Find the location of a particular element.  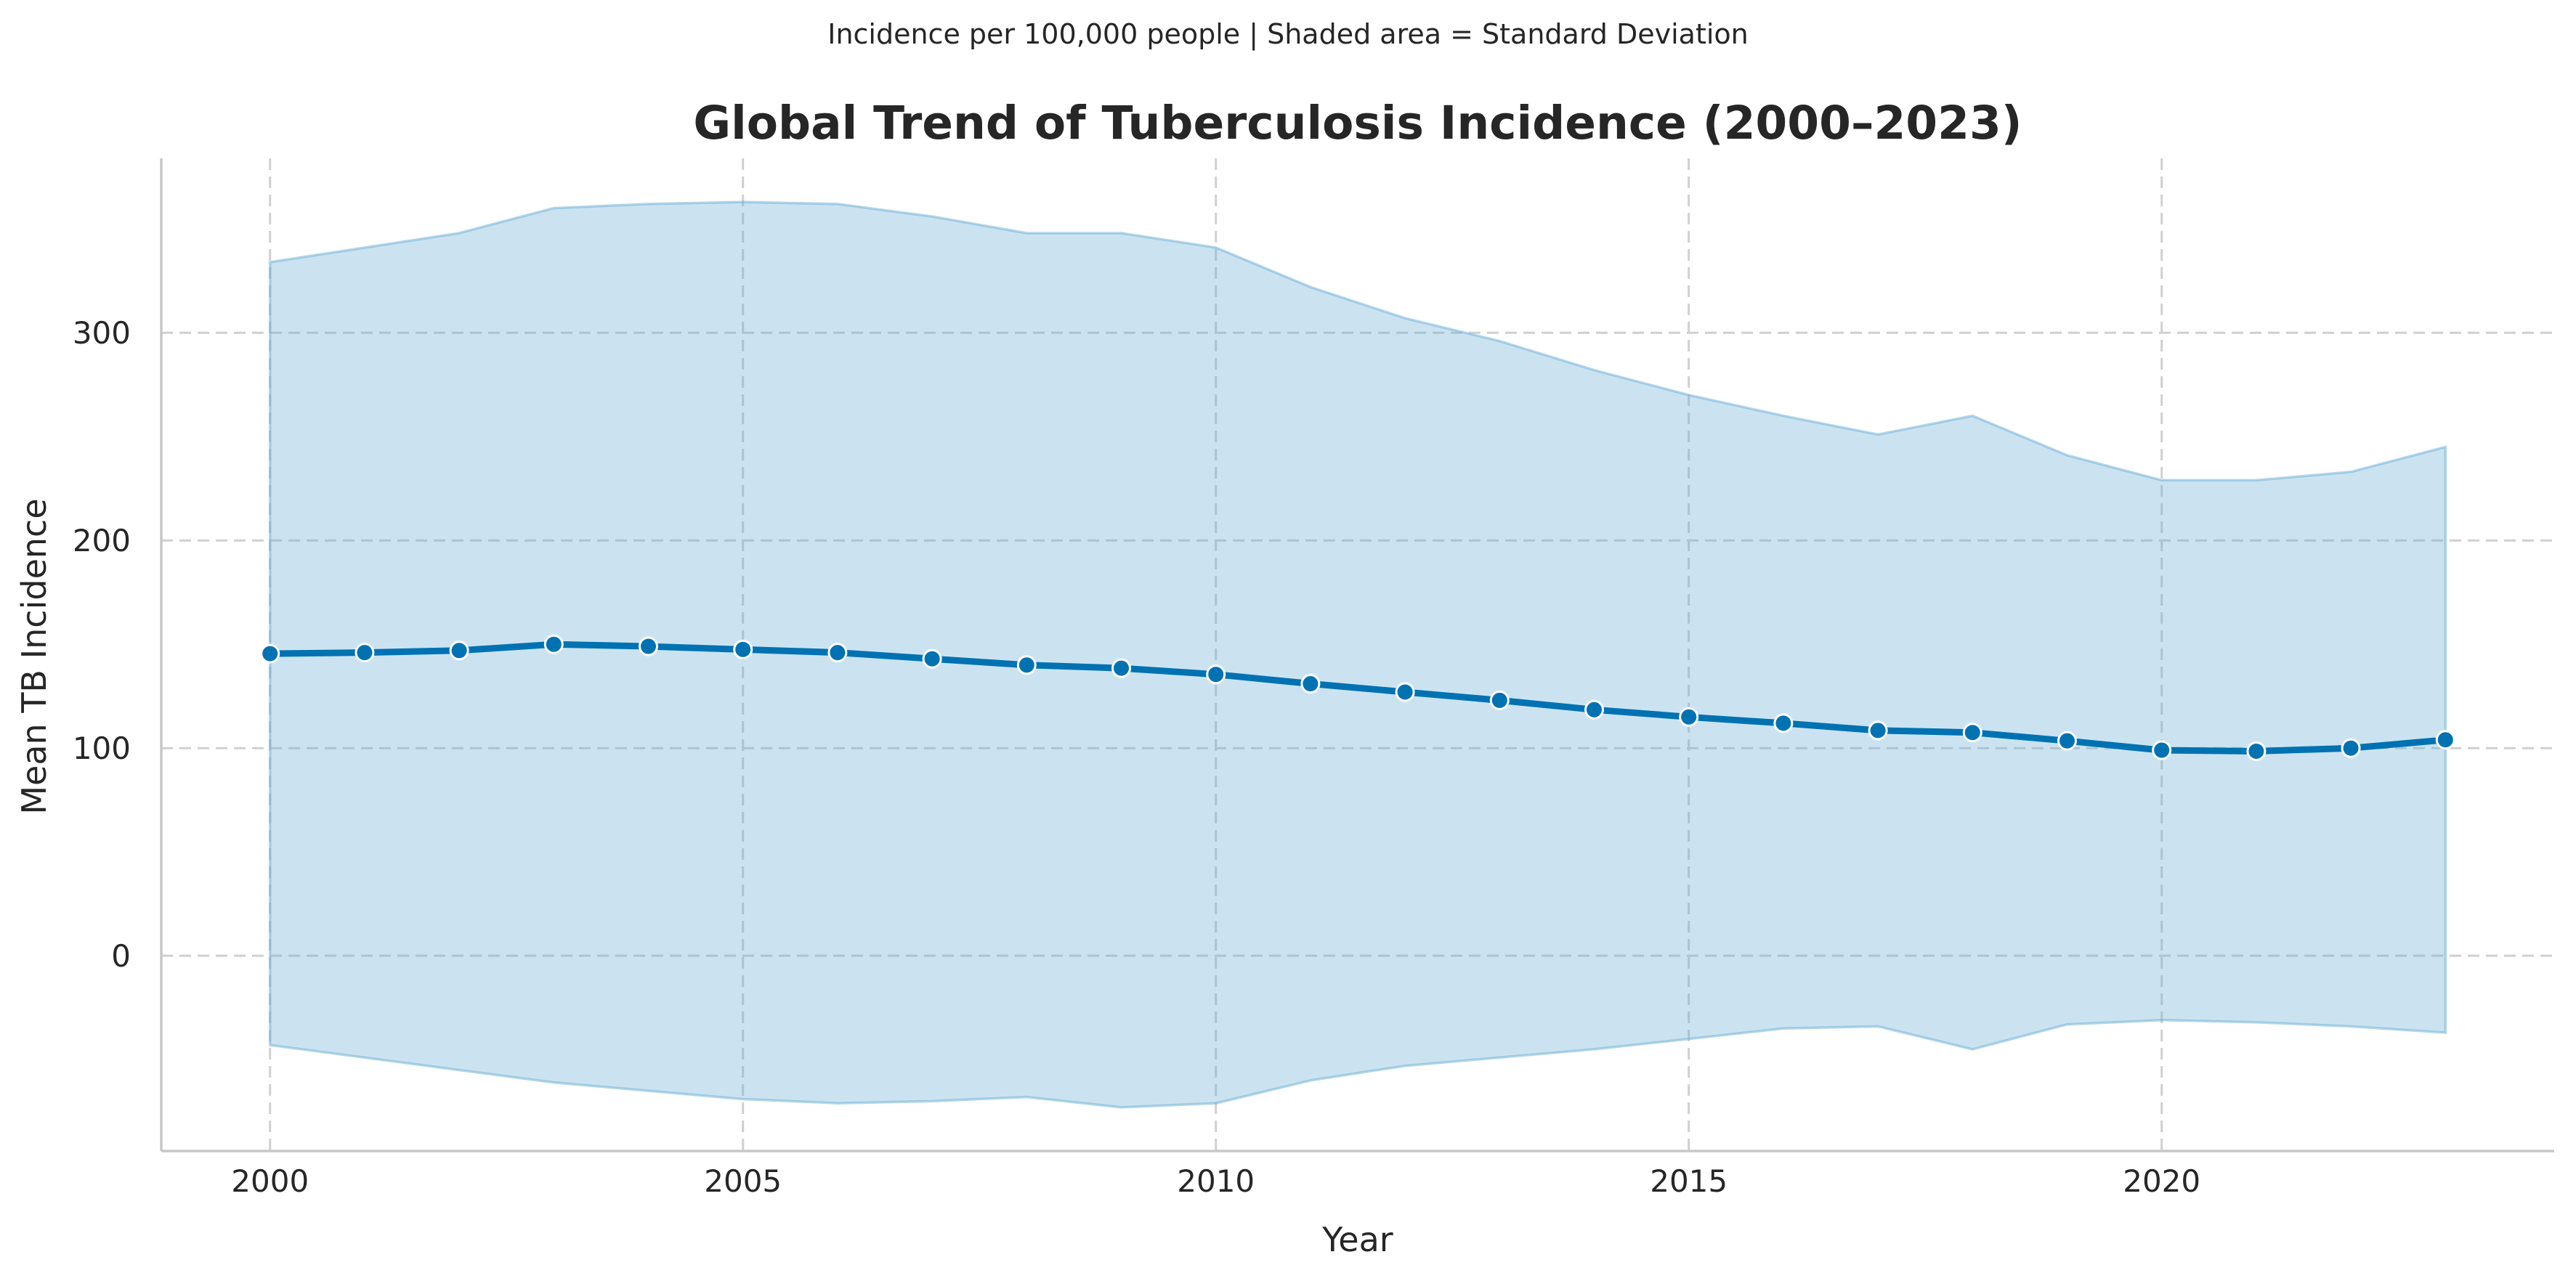

x-tick-label: 2005 is located at coordinates (743, 1181).